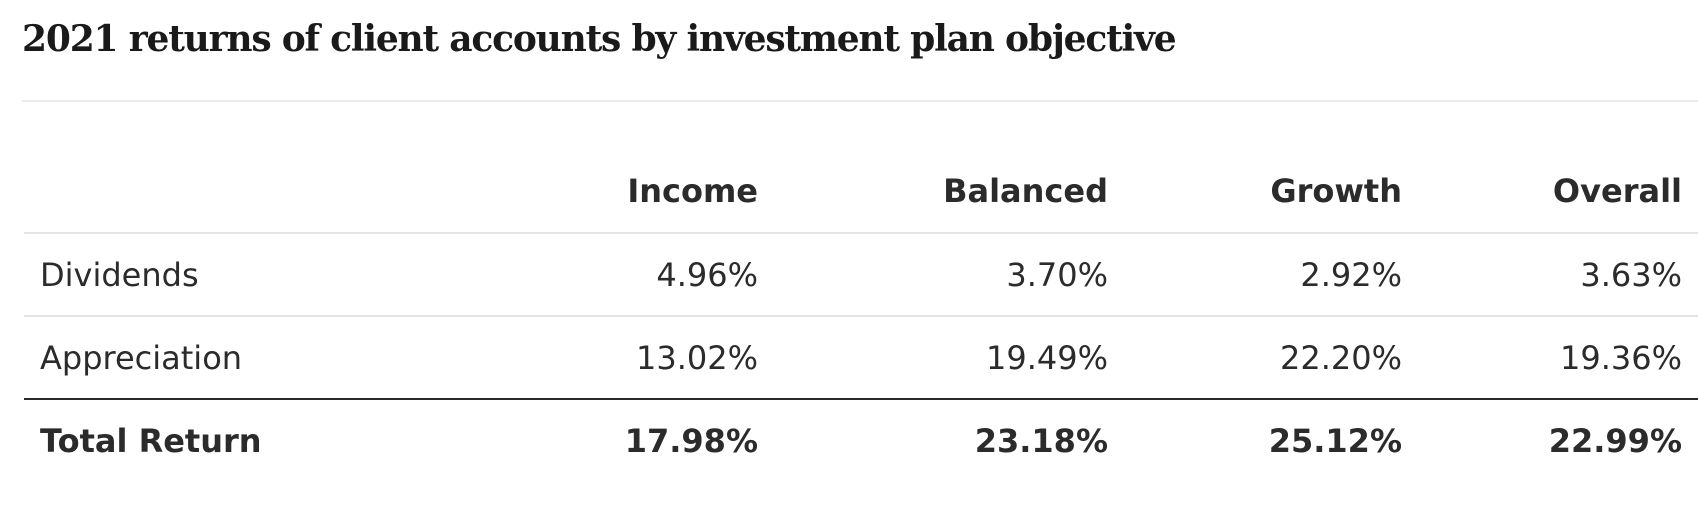  I want to click on table-cell: 17.98%, so click(691, 440).